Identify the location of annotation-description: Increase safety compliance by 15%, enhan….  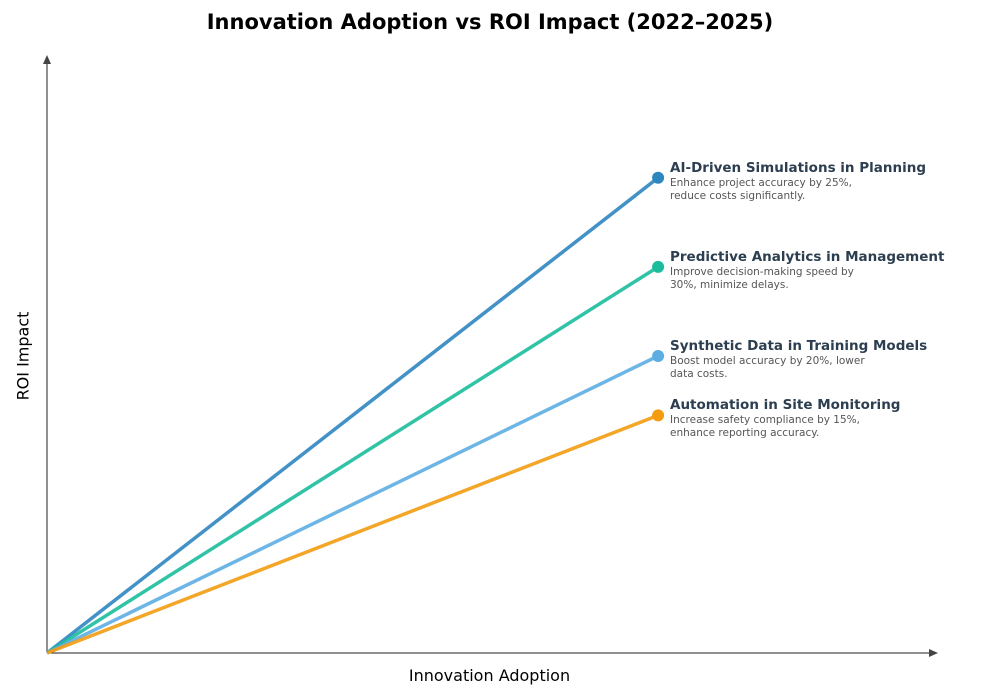
(765, 427).